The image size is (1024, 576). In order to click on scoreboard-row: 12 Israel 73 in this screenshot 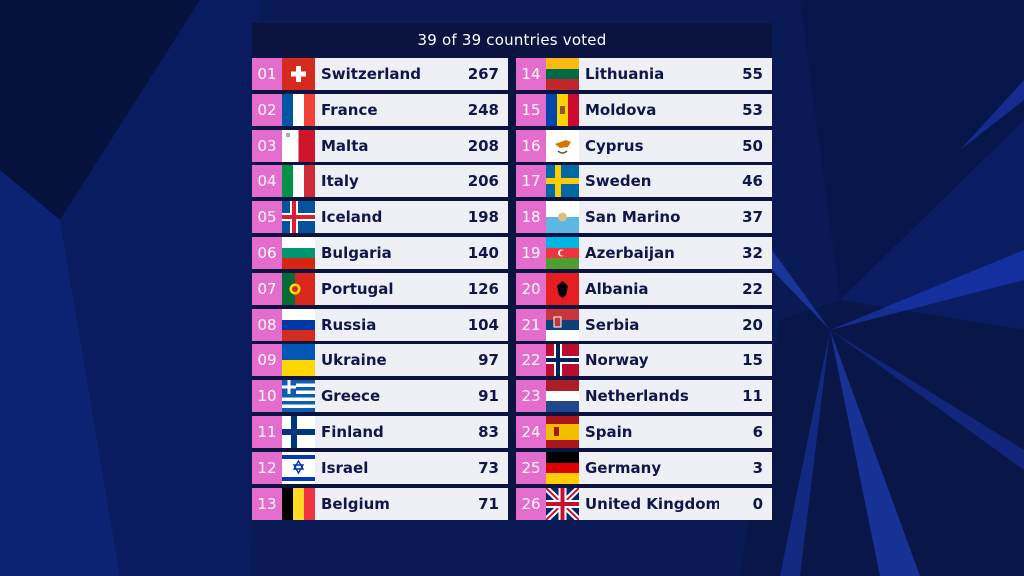, I will do `click(380, 467)`.